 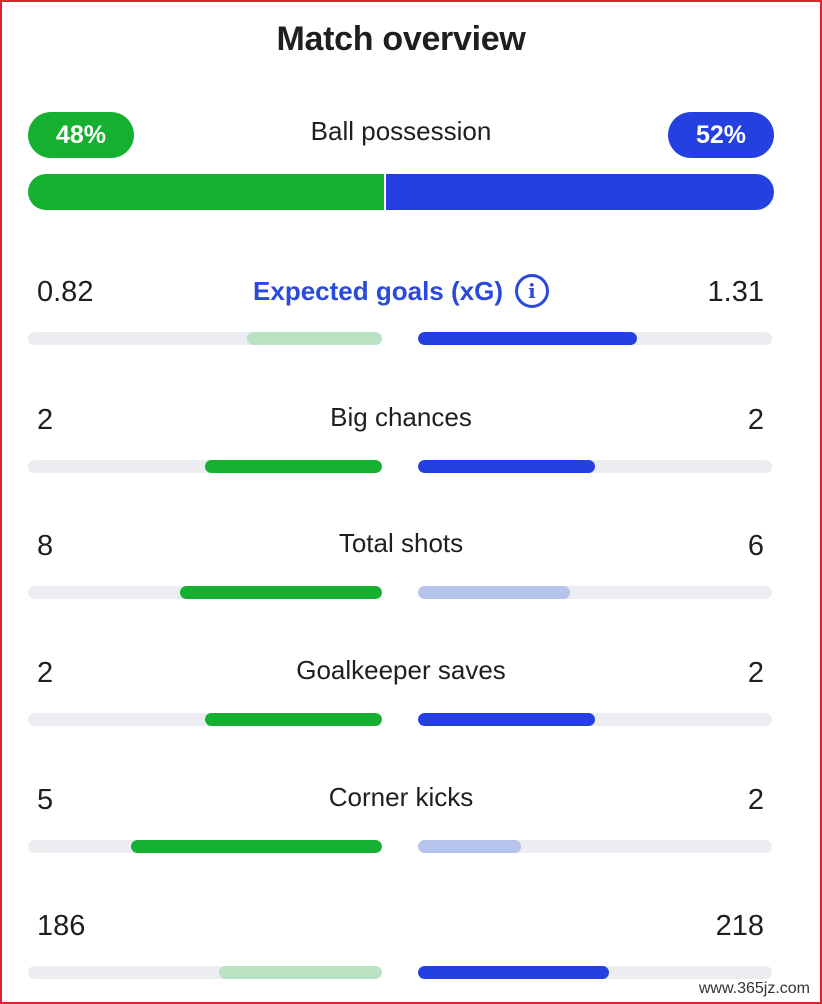 What do you see at coordinates (735, 292) in the screenshot?
I see `away-stat-value: 1.31` at bounding box center [735, 292].